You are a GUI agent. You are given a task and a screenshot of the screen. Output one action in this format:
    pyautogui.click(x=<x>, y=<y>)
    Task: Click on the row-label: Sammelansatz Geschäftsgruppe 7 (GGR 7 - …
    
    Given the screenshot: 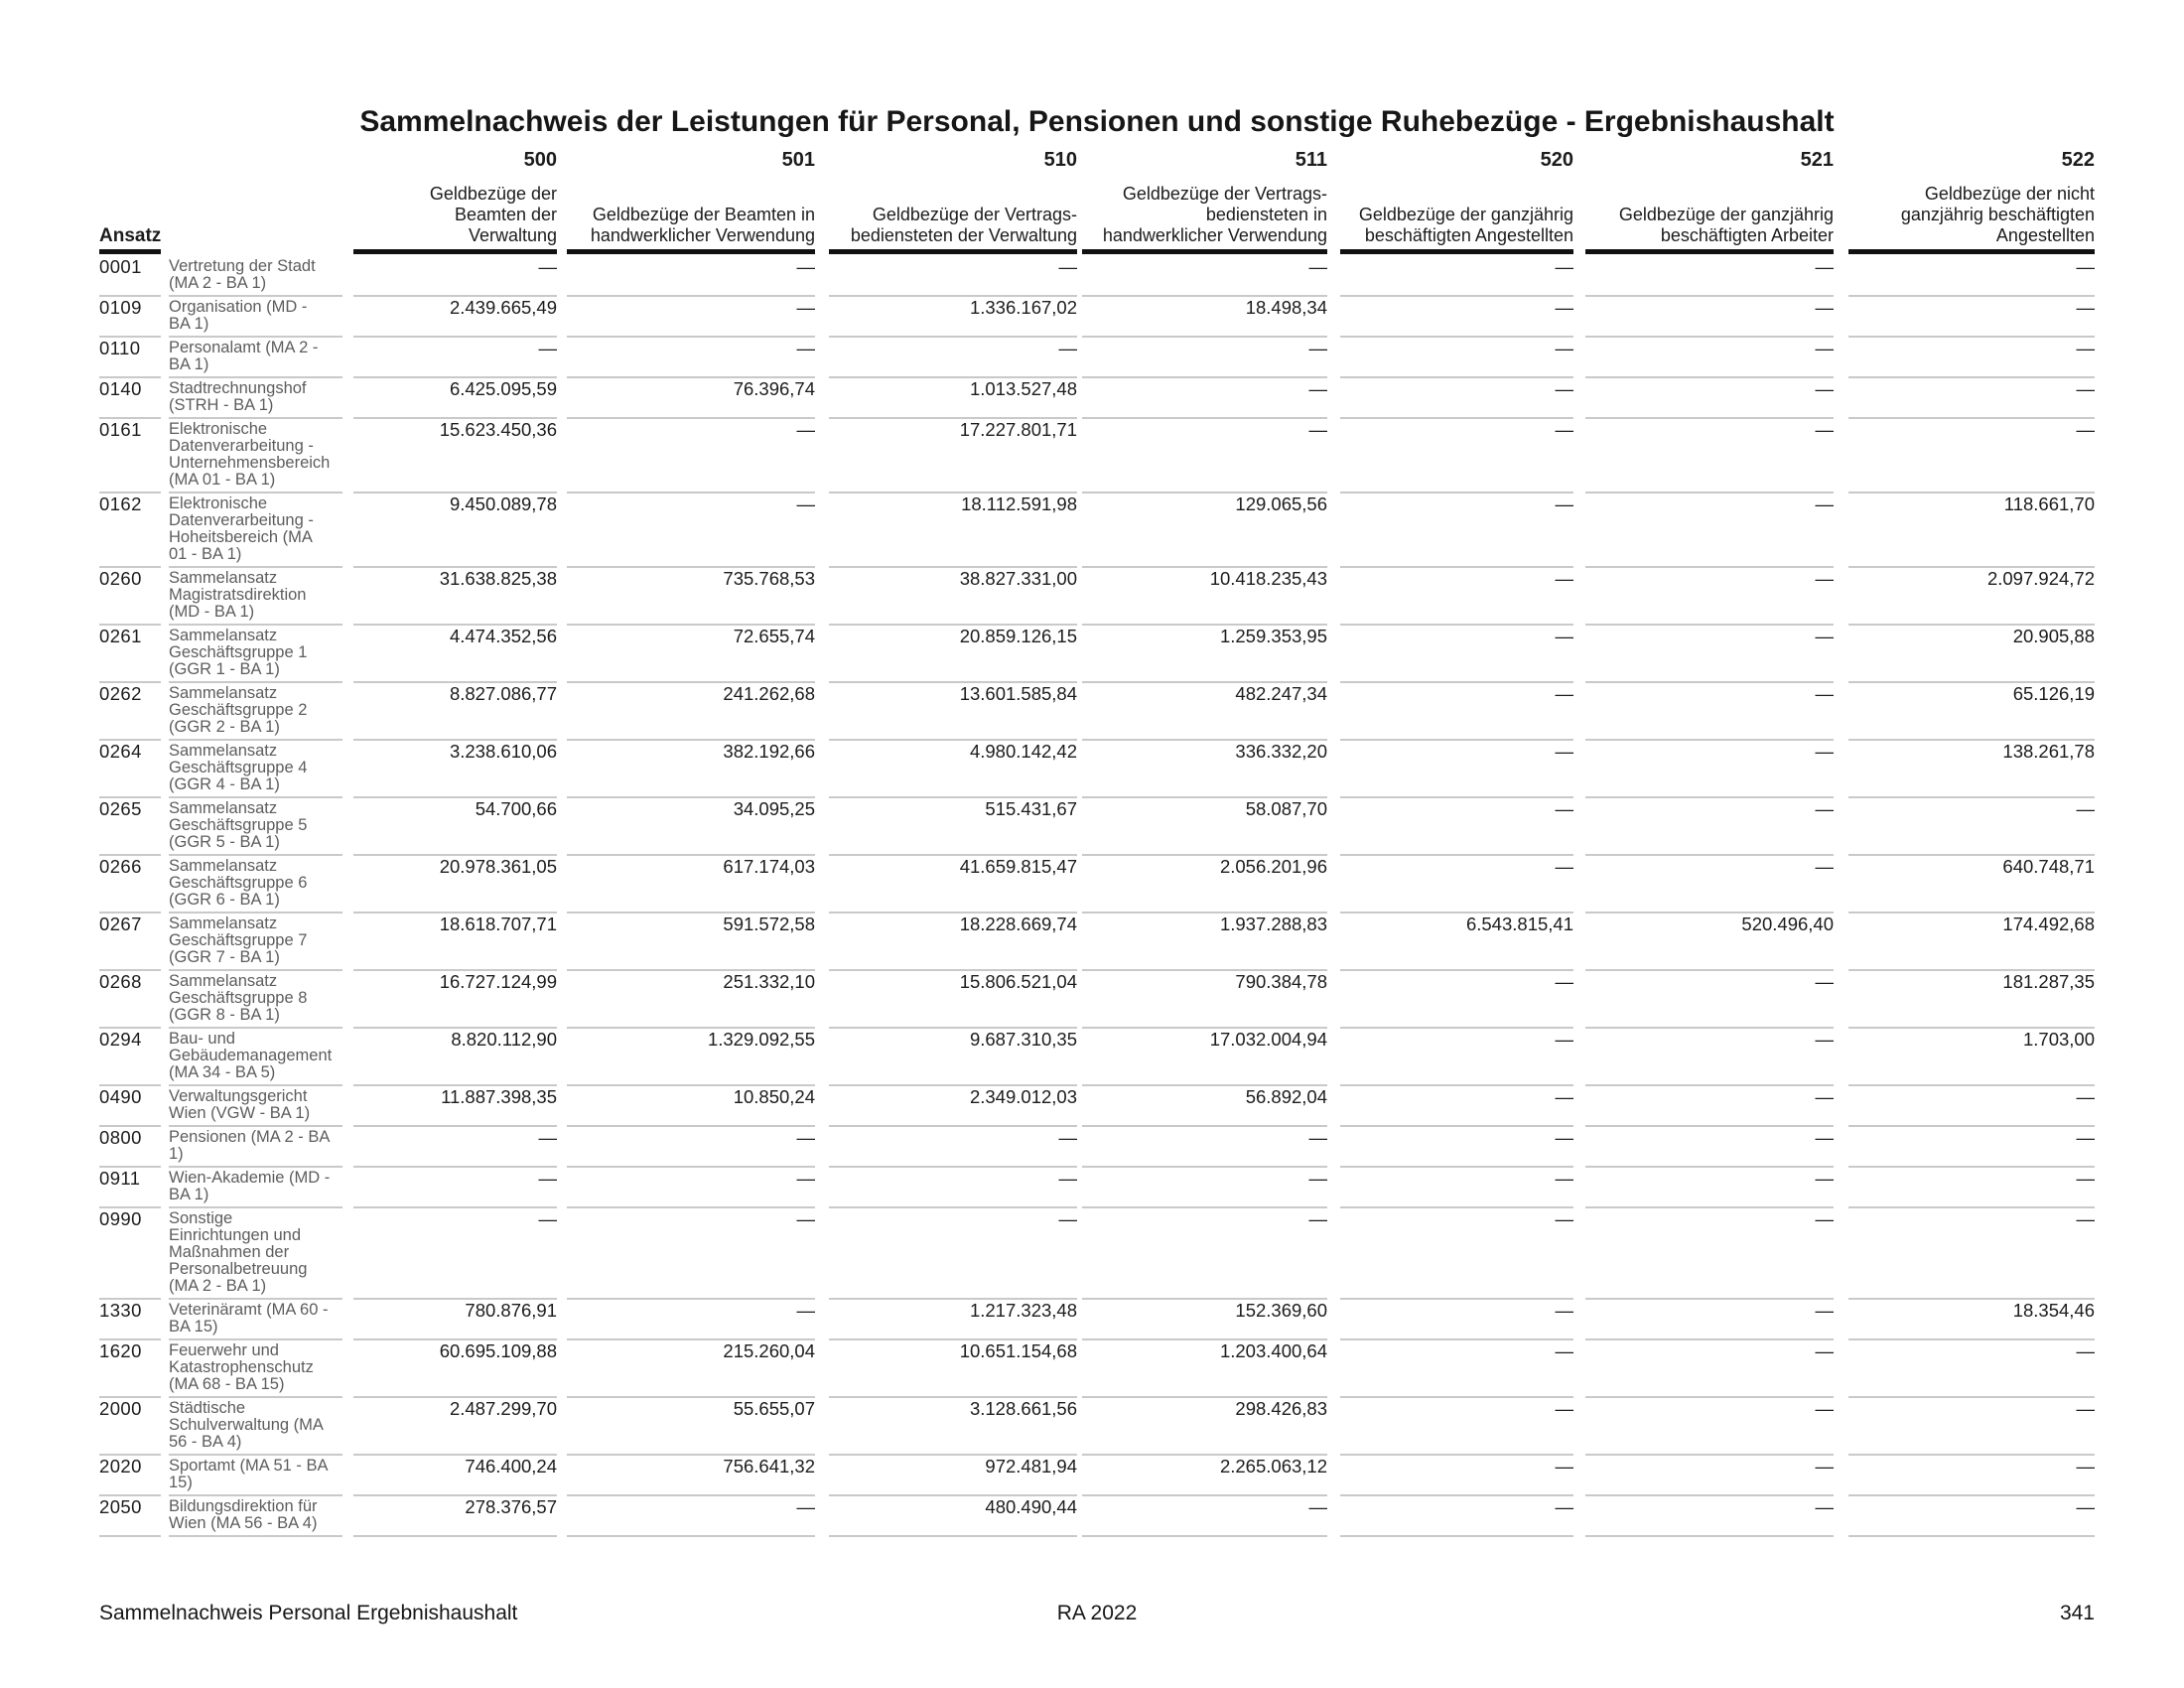 What is the action you would take?
    pyautogui.click(x=255, y=940)
    